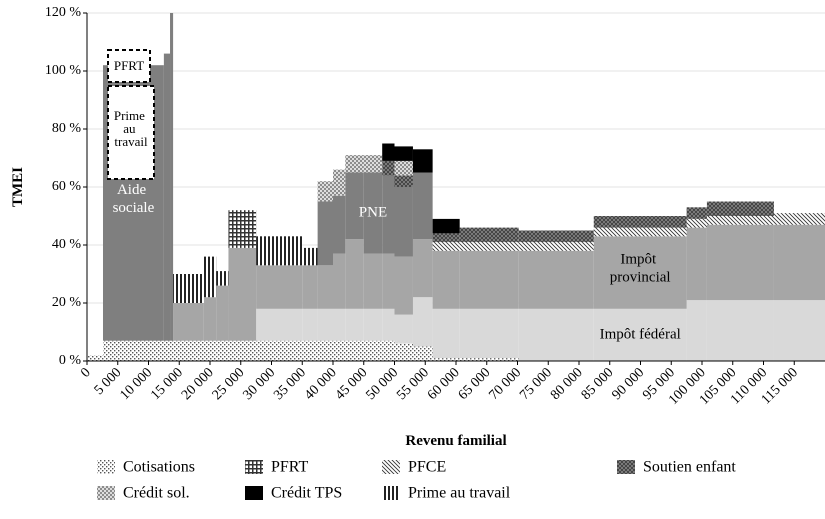 This screenshot has width=825, height=519. Describe the element at coordinates (159, 467) in the screenshot. I see `legend-label: Cotisations` at that location.